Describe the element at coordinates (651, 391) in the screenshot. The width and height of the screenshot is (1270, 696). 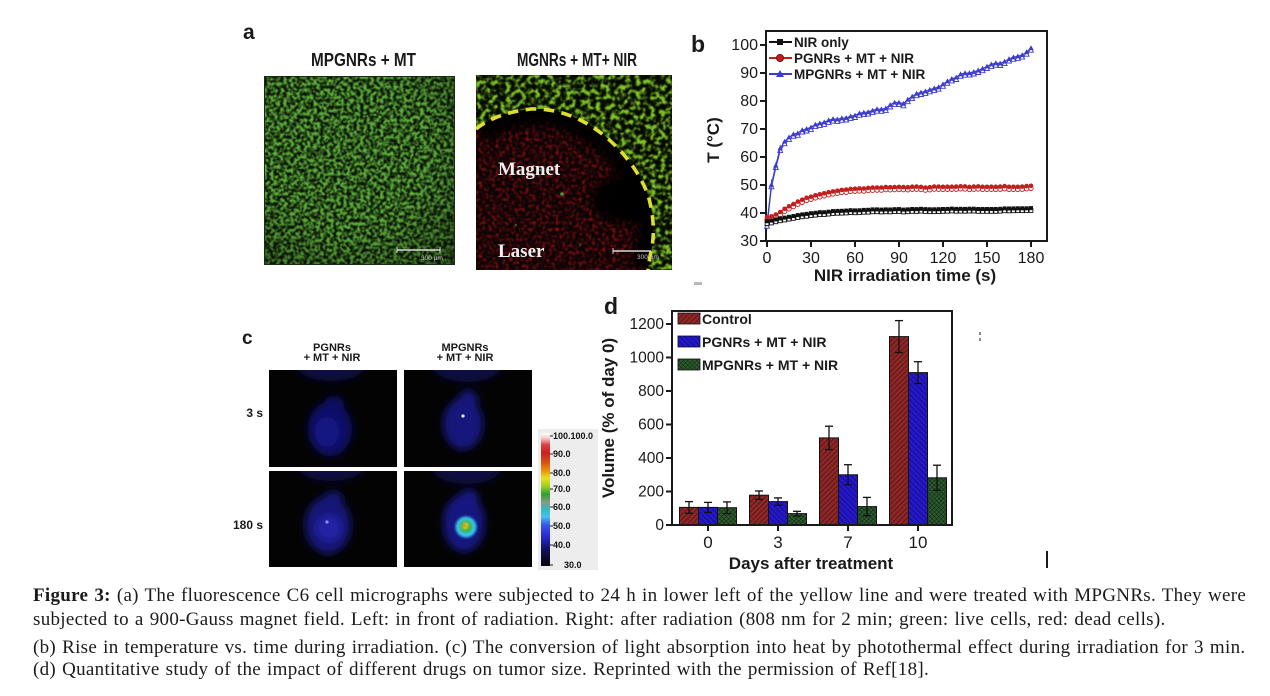
I see `svg-text: 800` at that location.